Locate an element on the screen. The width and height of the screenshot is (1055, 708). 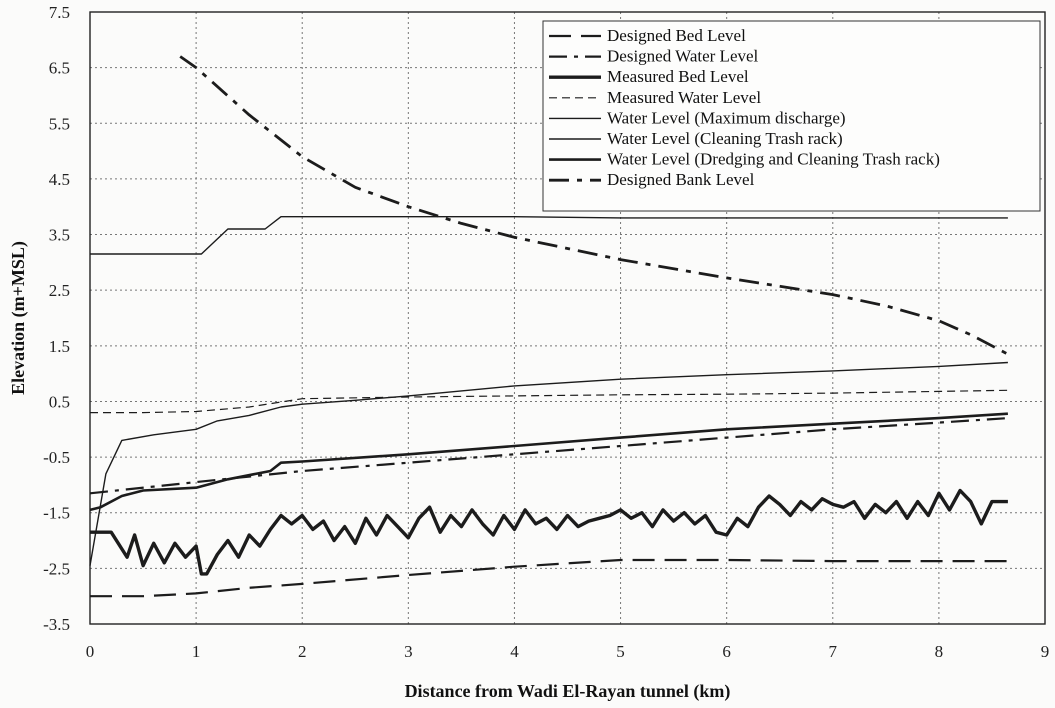
legend-label-6: Water Level (Cleaning Trash rack) is located at coordinates (725, 138).